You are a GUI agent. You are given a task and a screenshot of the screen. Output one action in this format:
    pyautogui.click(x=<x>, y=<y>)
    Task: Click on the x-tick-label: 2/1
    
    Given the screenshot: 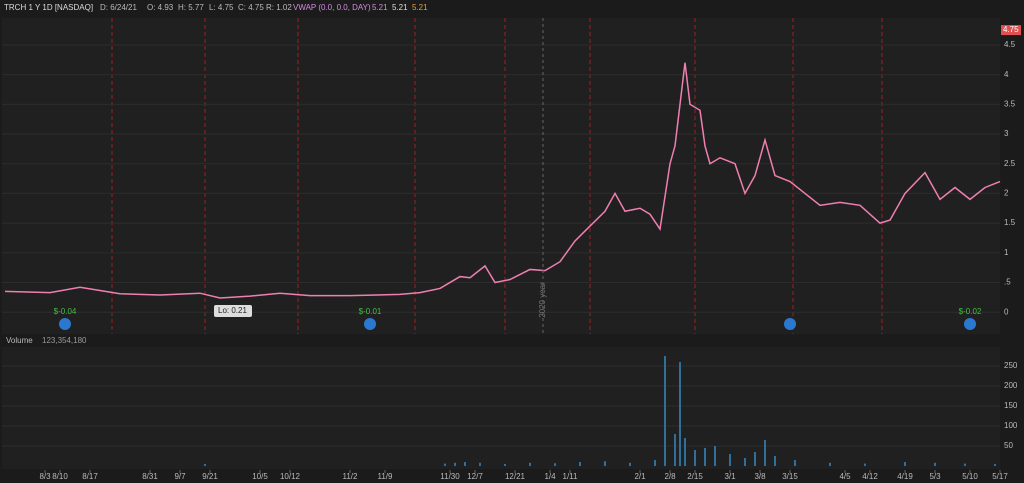 What is the action you would take?
    pyautogui.click(x=640, y=476)
    